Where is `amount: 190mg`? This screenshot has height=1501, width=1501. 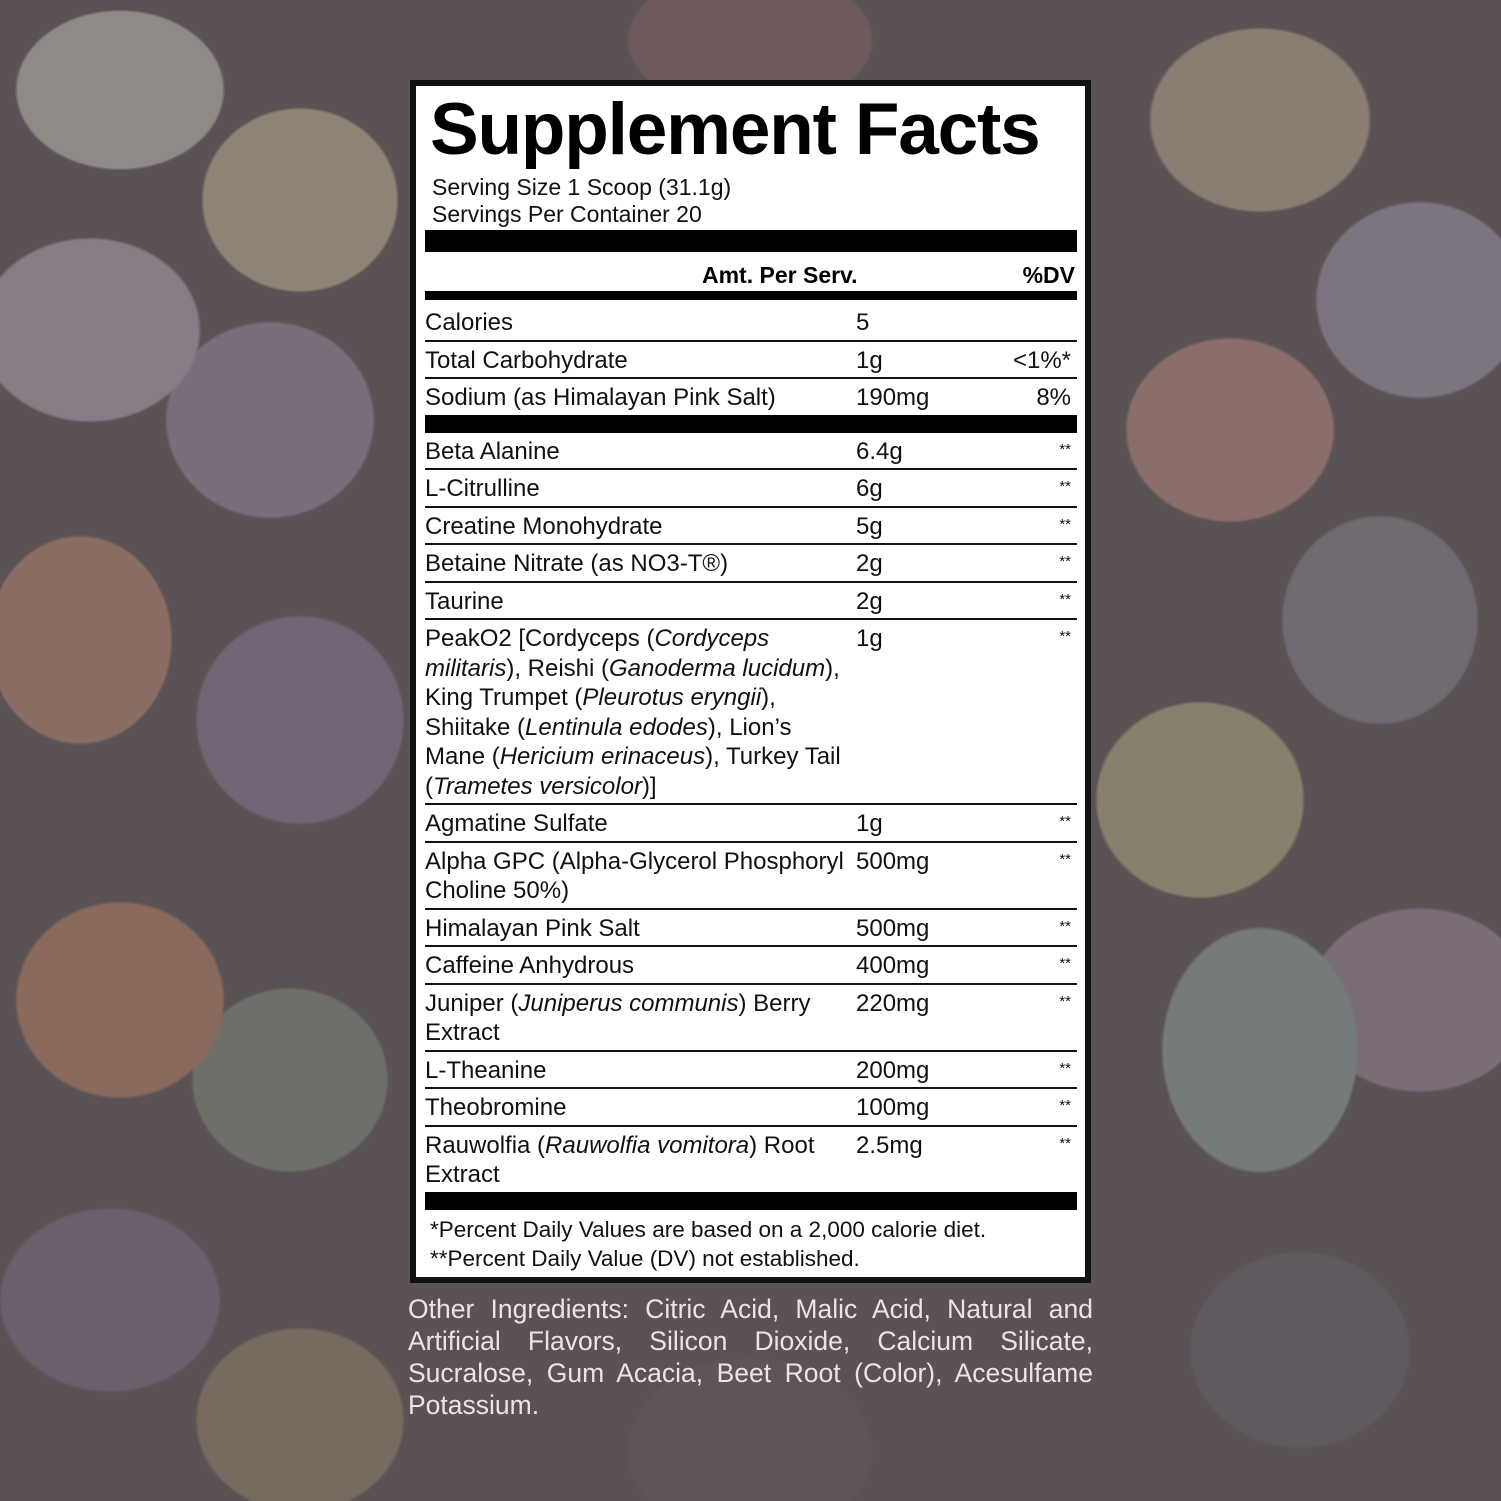 amount: 190mg is located at coordinates (893, 397).